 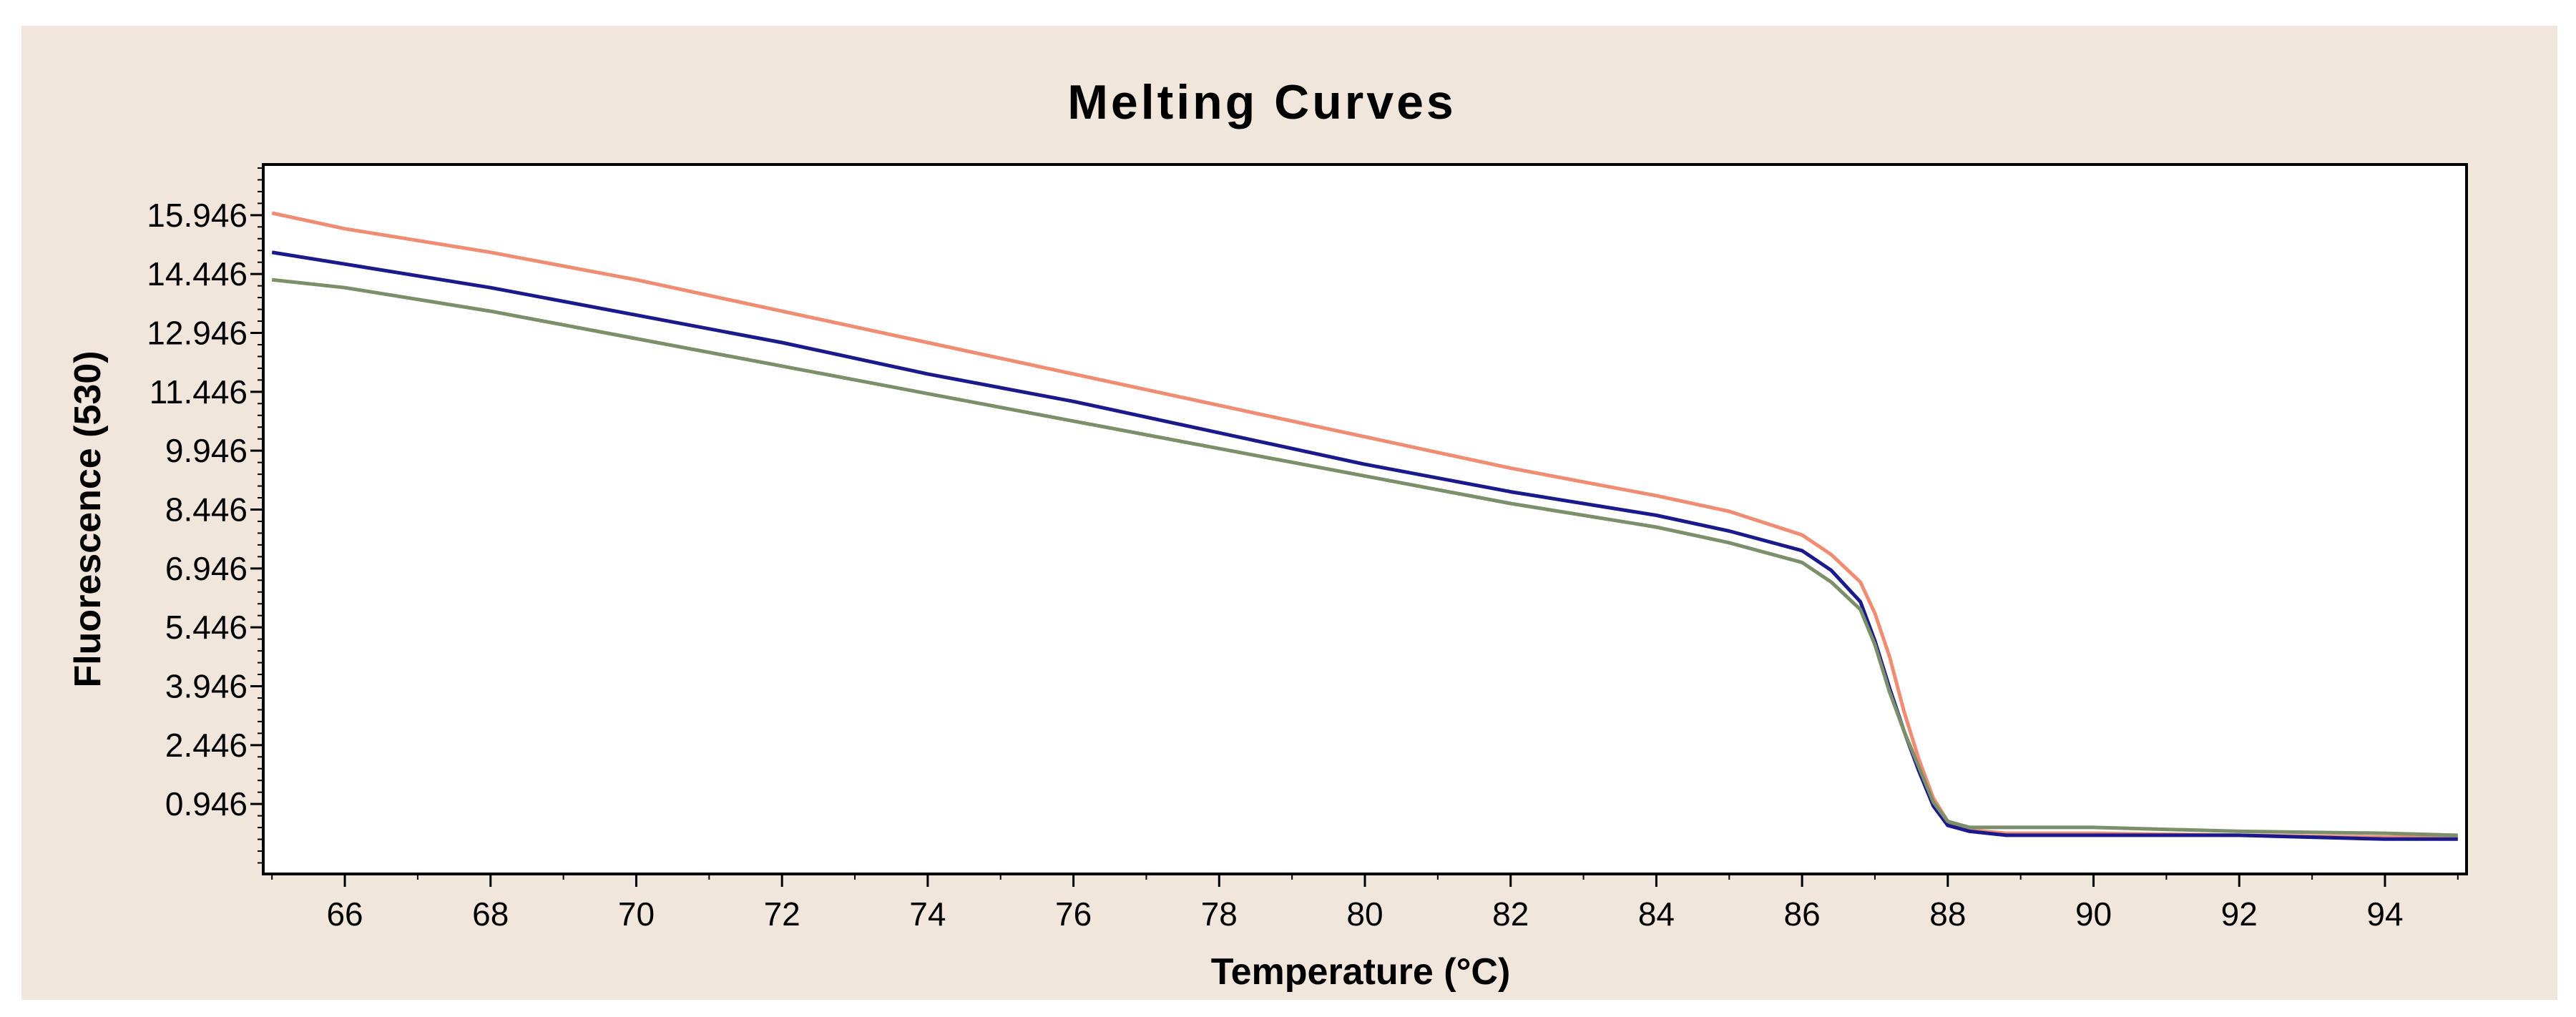 What do you see at coordinates (197, 332) in the screenshot?
I see `y-tick-label: 12.946` at bounding box center [197, 332].